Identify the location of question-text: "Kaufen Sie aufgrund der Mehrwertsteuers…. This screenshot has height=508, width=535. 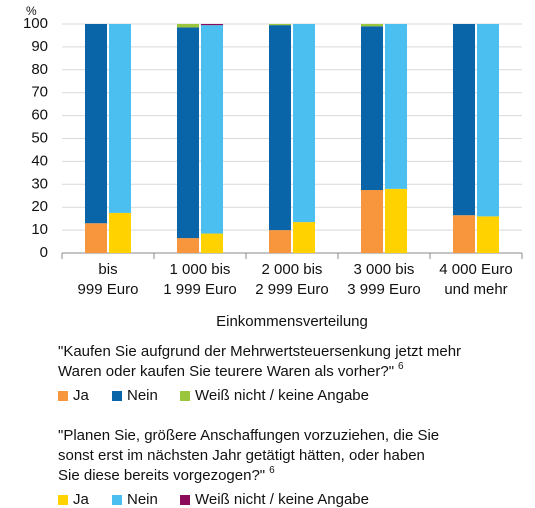
(259, 351).